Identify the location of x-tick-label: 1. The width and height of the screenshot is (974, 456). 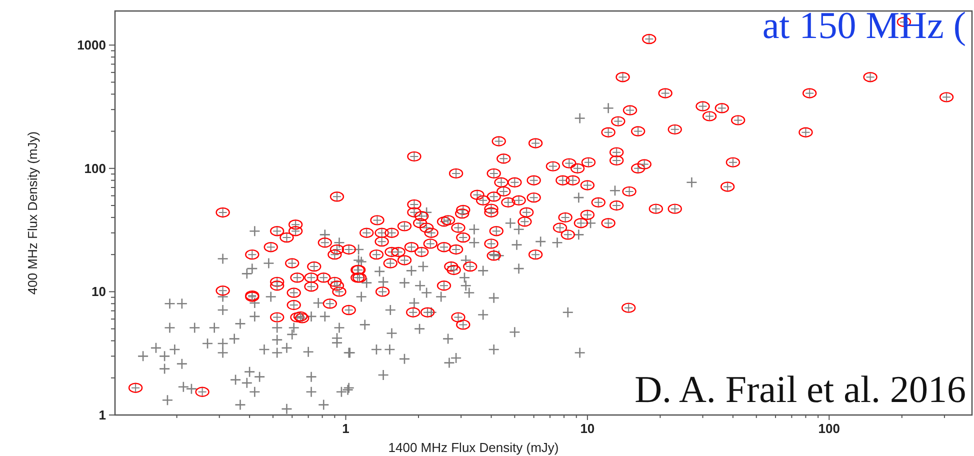
(346, 428).